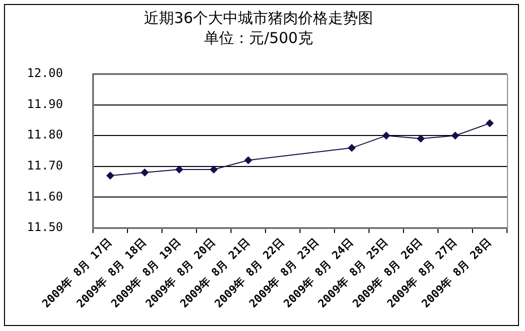 This screenshot has width=525, height=331. Describe the element at coordinates (44, 227) in the screenshot. I see `y-tick-label: 11.50` at that location.